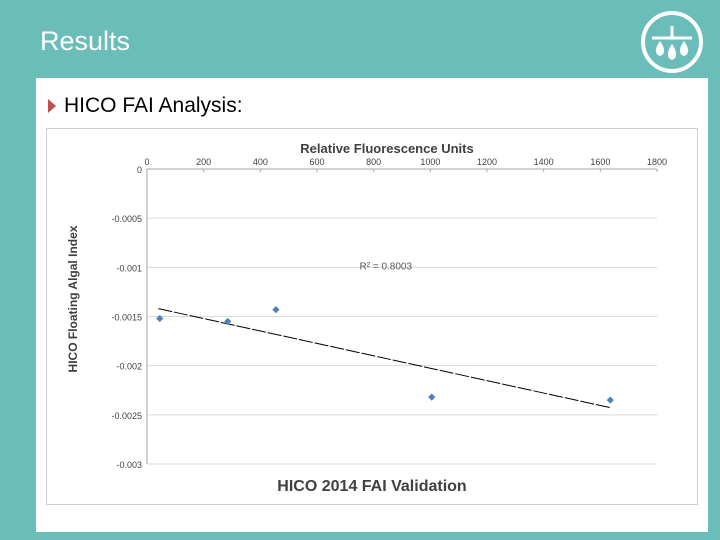 This screenshot has height=540, width=720. Describe the element at coordinates (146, 162) in the screenshot. I see `x-tick-label: 0` at that location.